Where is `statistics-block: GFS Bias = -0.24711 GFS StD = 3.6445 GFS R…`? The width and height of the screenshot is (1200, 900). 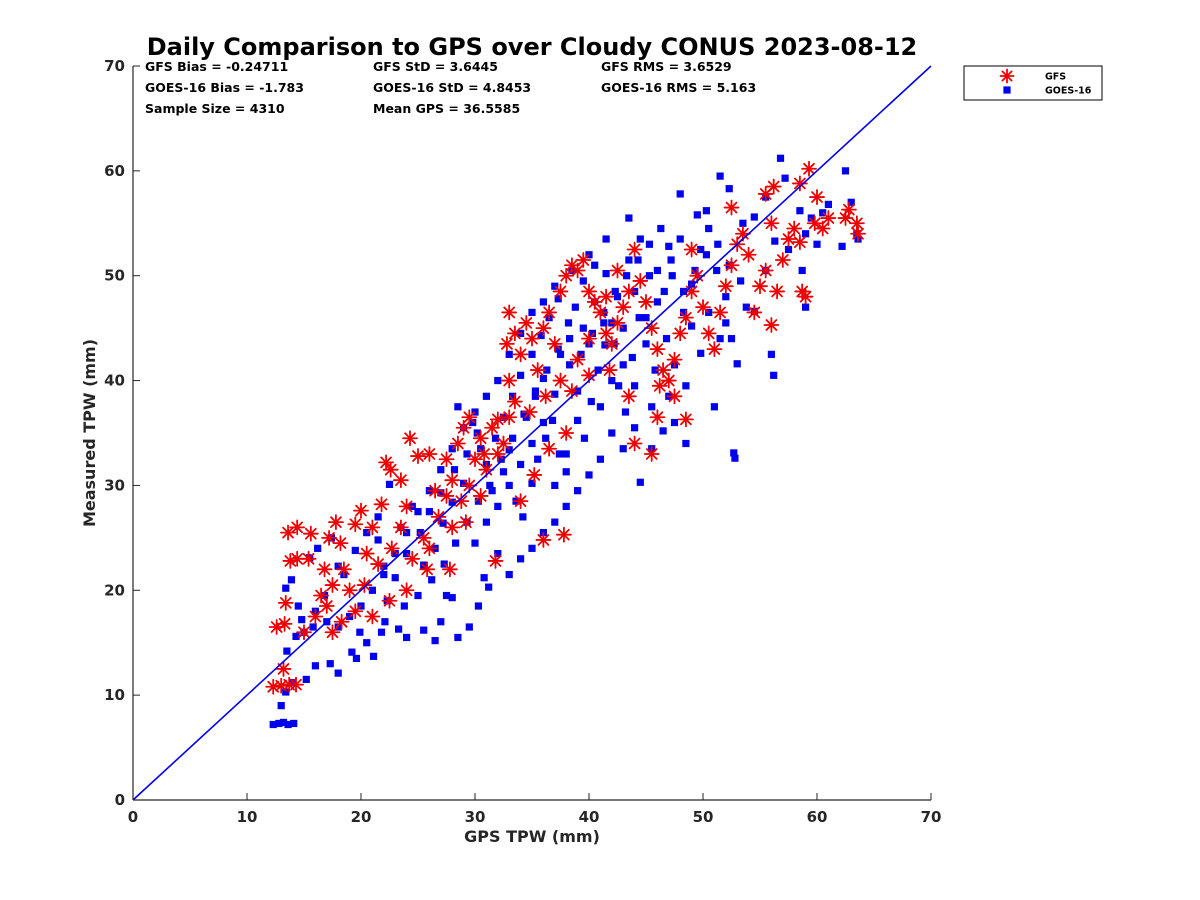
statistics-block: GFS Bias = -0.24711 GFS StD = 3.6445 GFS R… is located at coordinates (450, 87).